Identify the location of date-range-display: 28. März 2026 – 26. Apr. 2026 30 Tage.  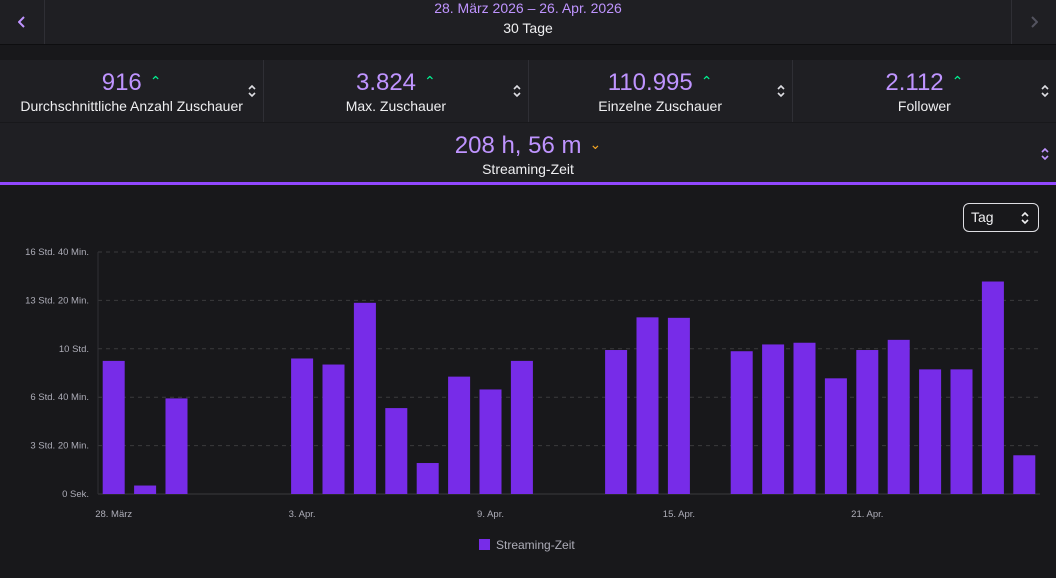
(528, 22).